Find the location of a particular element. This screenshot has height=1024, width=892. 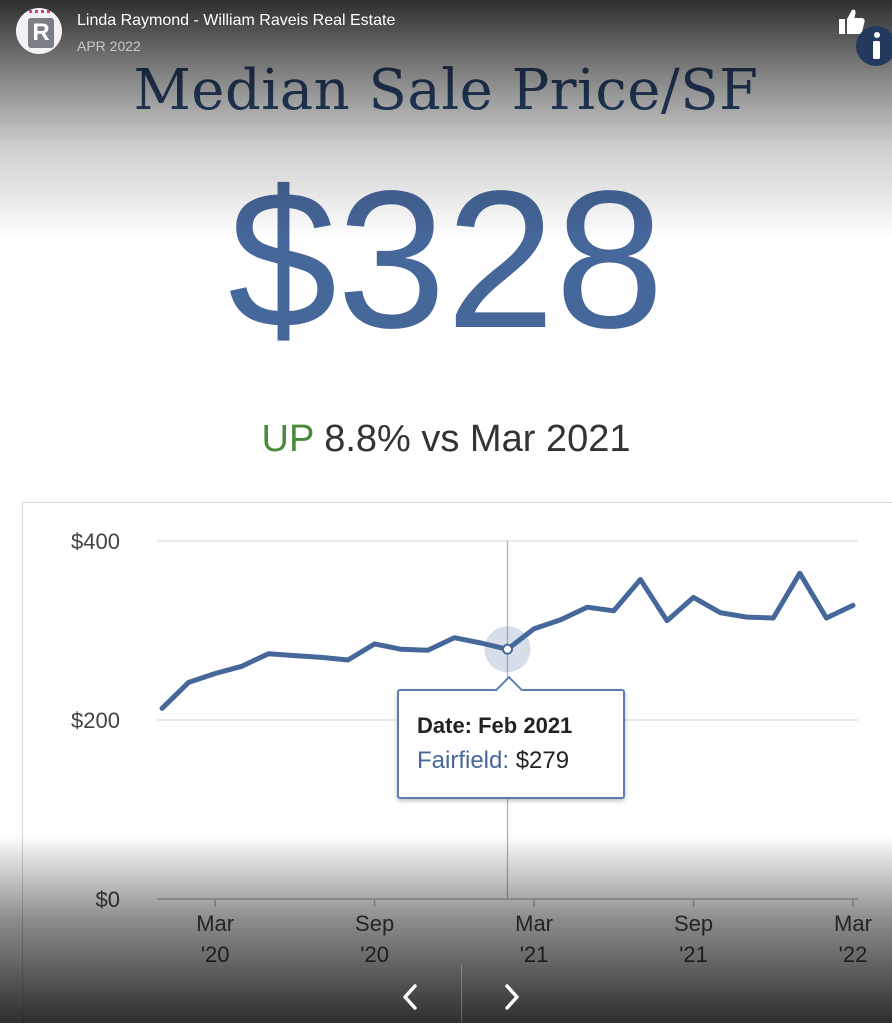

change-summary: UP 8.8% vs Mar 2021 is located at coordinates (446, 439).